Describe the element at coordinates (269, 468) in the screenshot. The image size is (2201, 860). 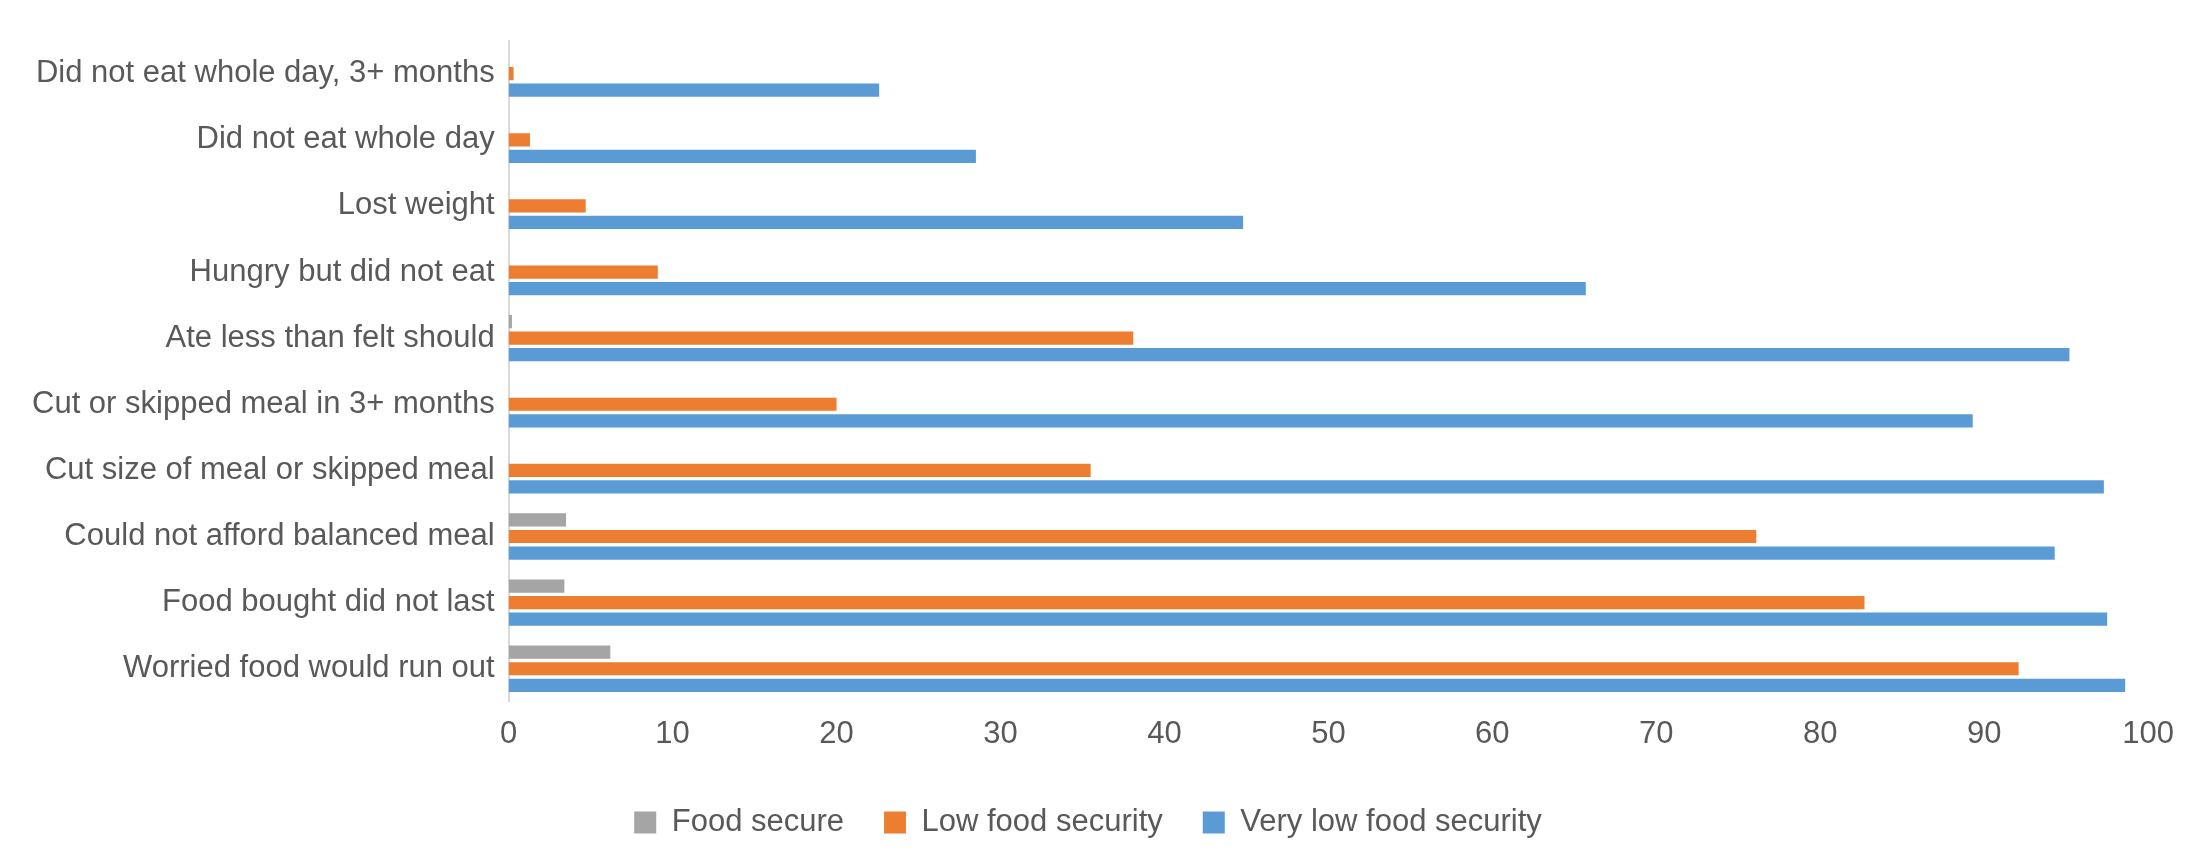
I see `y-tick-label: Cut size of meal or skipped meal` at that location.